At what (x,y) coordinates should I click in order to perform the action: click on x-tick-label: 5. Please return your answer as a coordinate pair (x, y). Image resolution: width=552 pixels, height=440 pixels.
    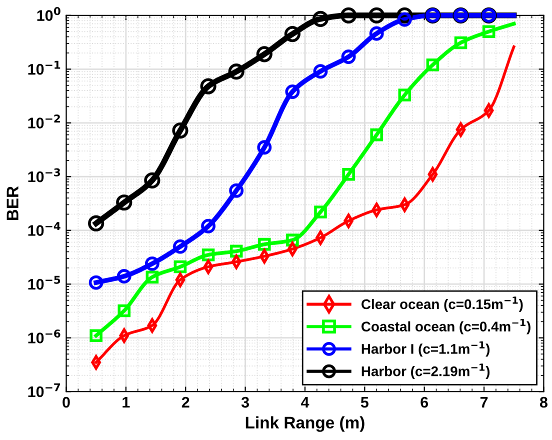
    Looking at the image, I should click on (364, 402).